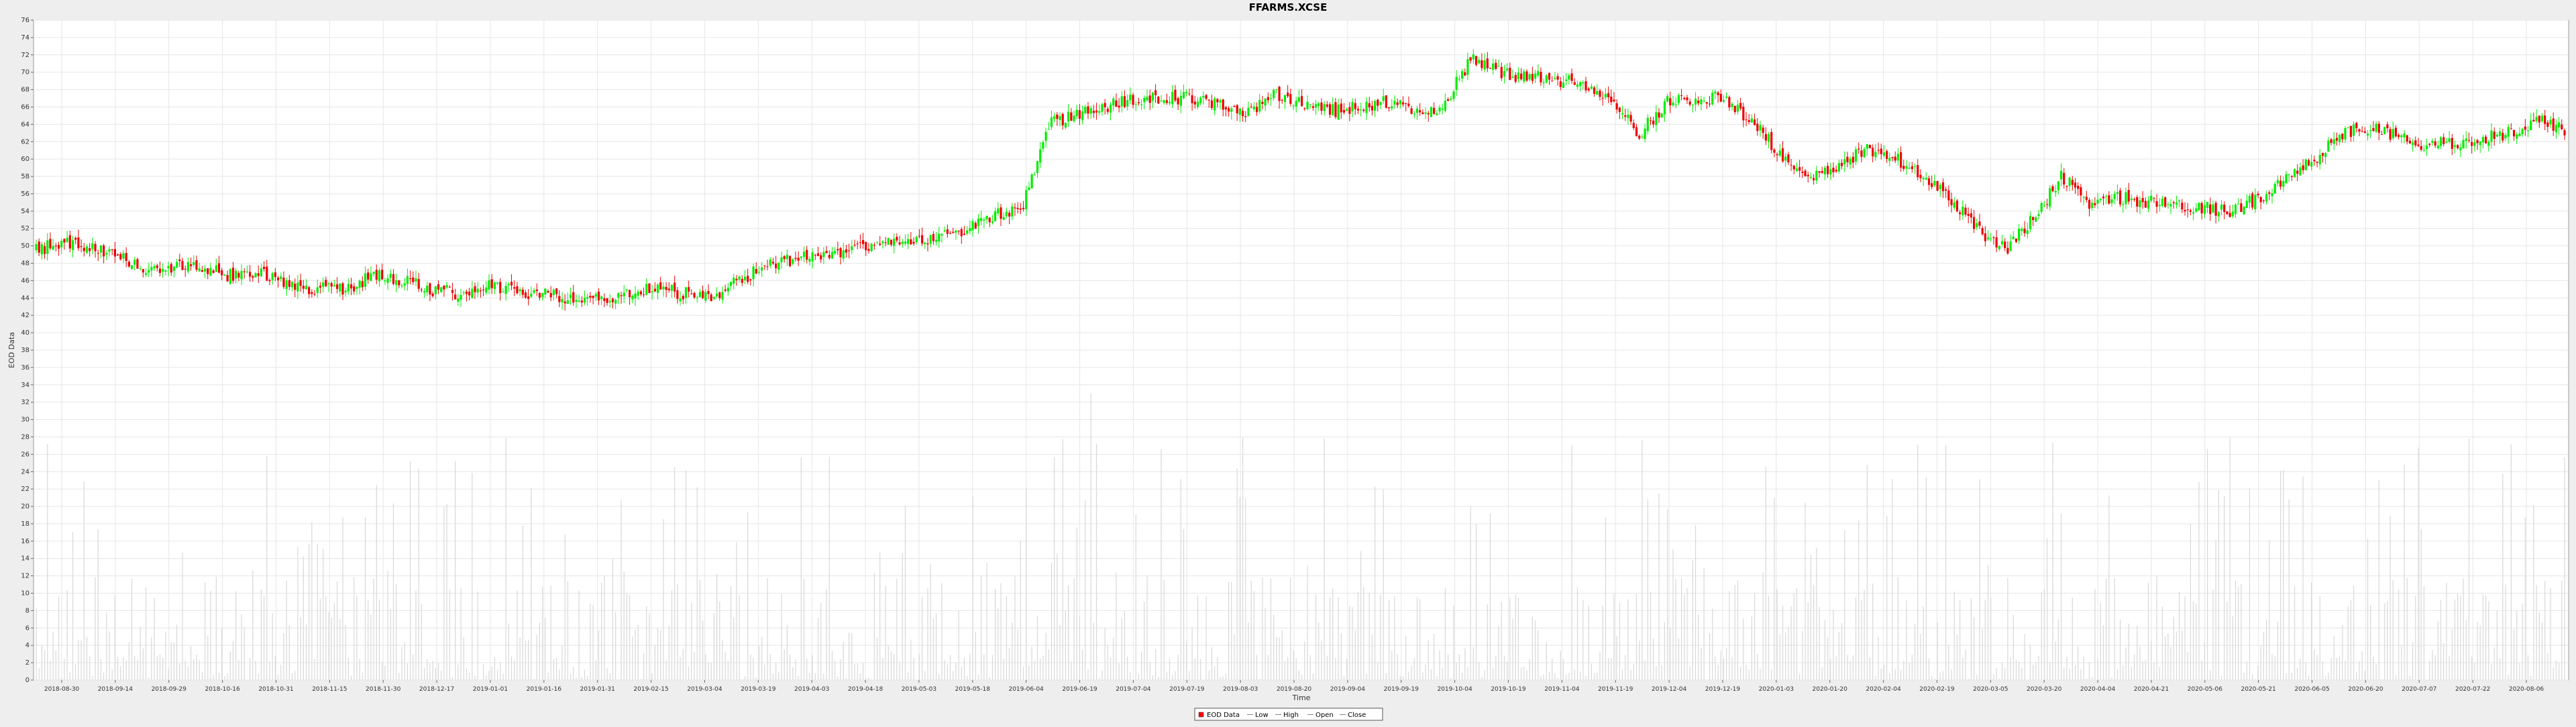 This screenshot has width=2576, height=727. What do you see at coordinates (2365, 689) in the screenshot?
I see `x-tick-label: 2020-06-20` at bounding box center [2365, 689].